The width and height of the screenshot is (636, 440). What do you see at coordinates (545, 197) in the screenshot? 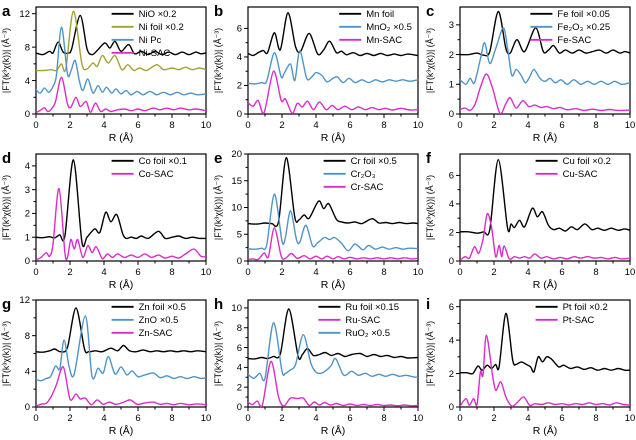
I see `series-cu-foil-×0.2` at bounding box center [545, 197].